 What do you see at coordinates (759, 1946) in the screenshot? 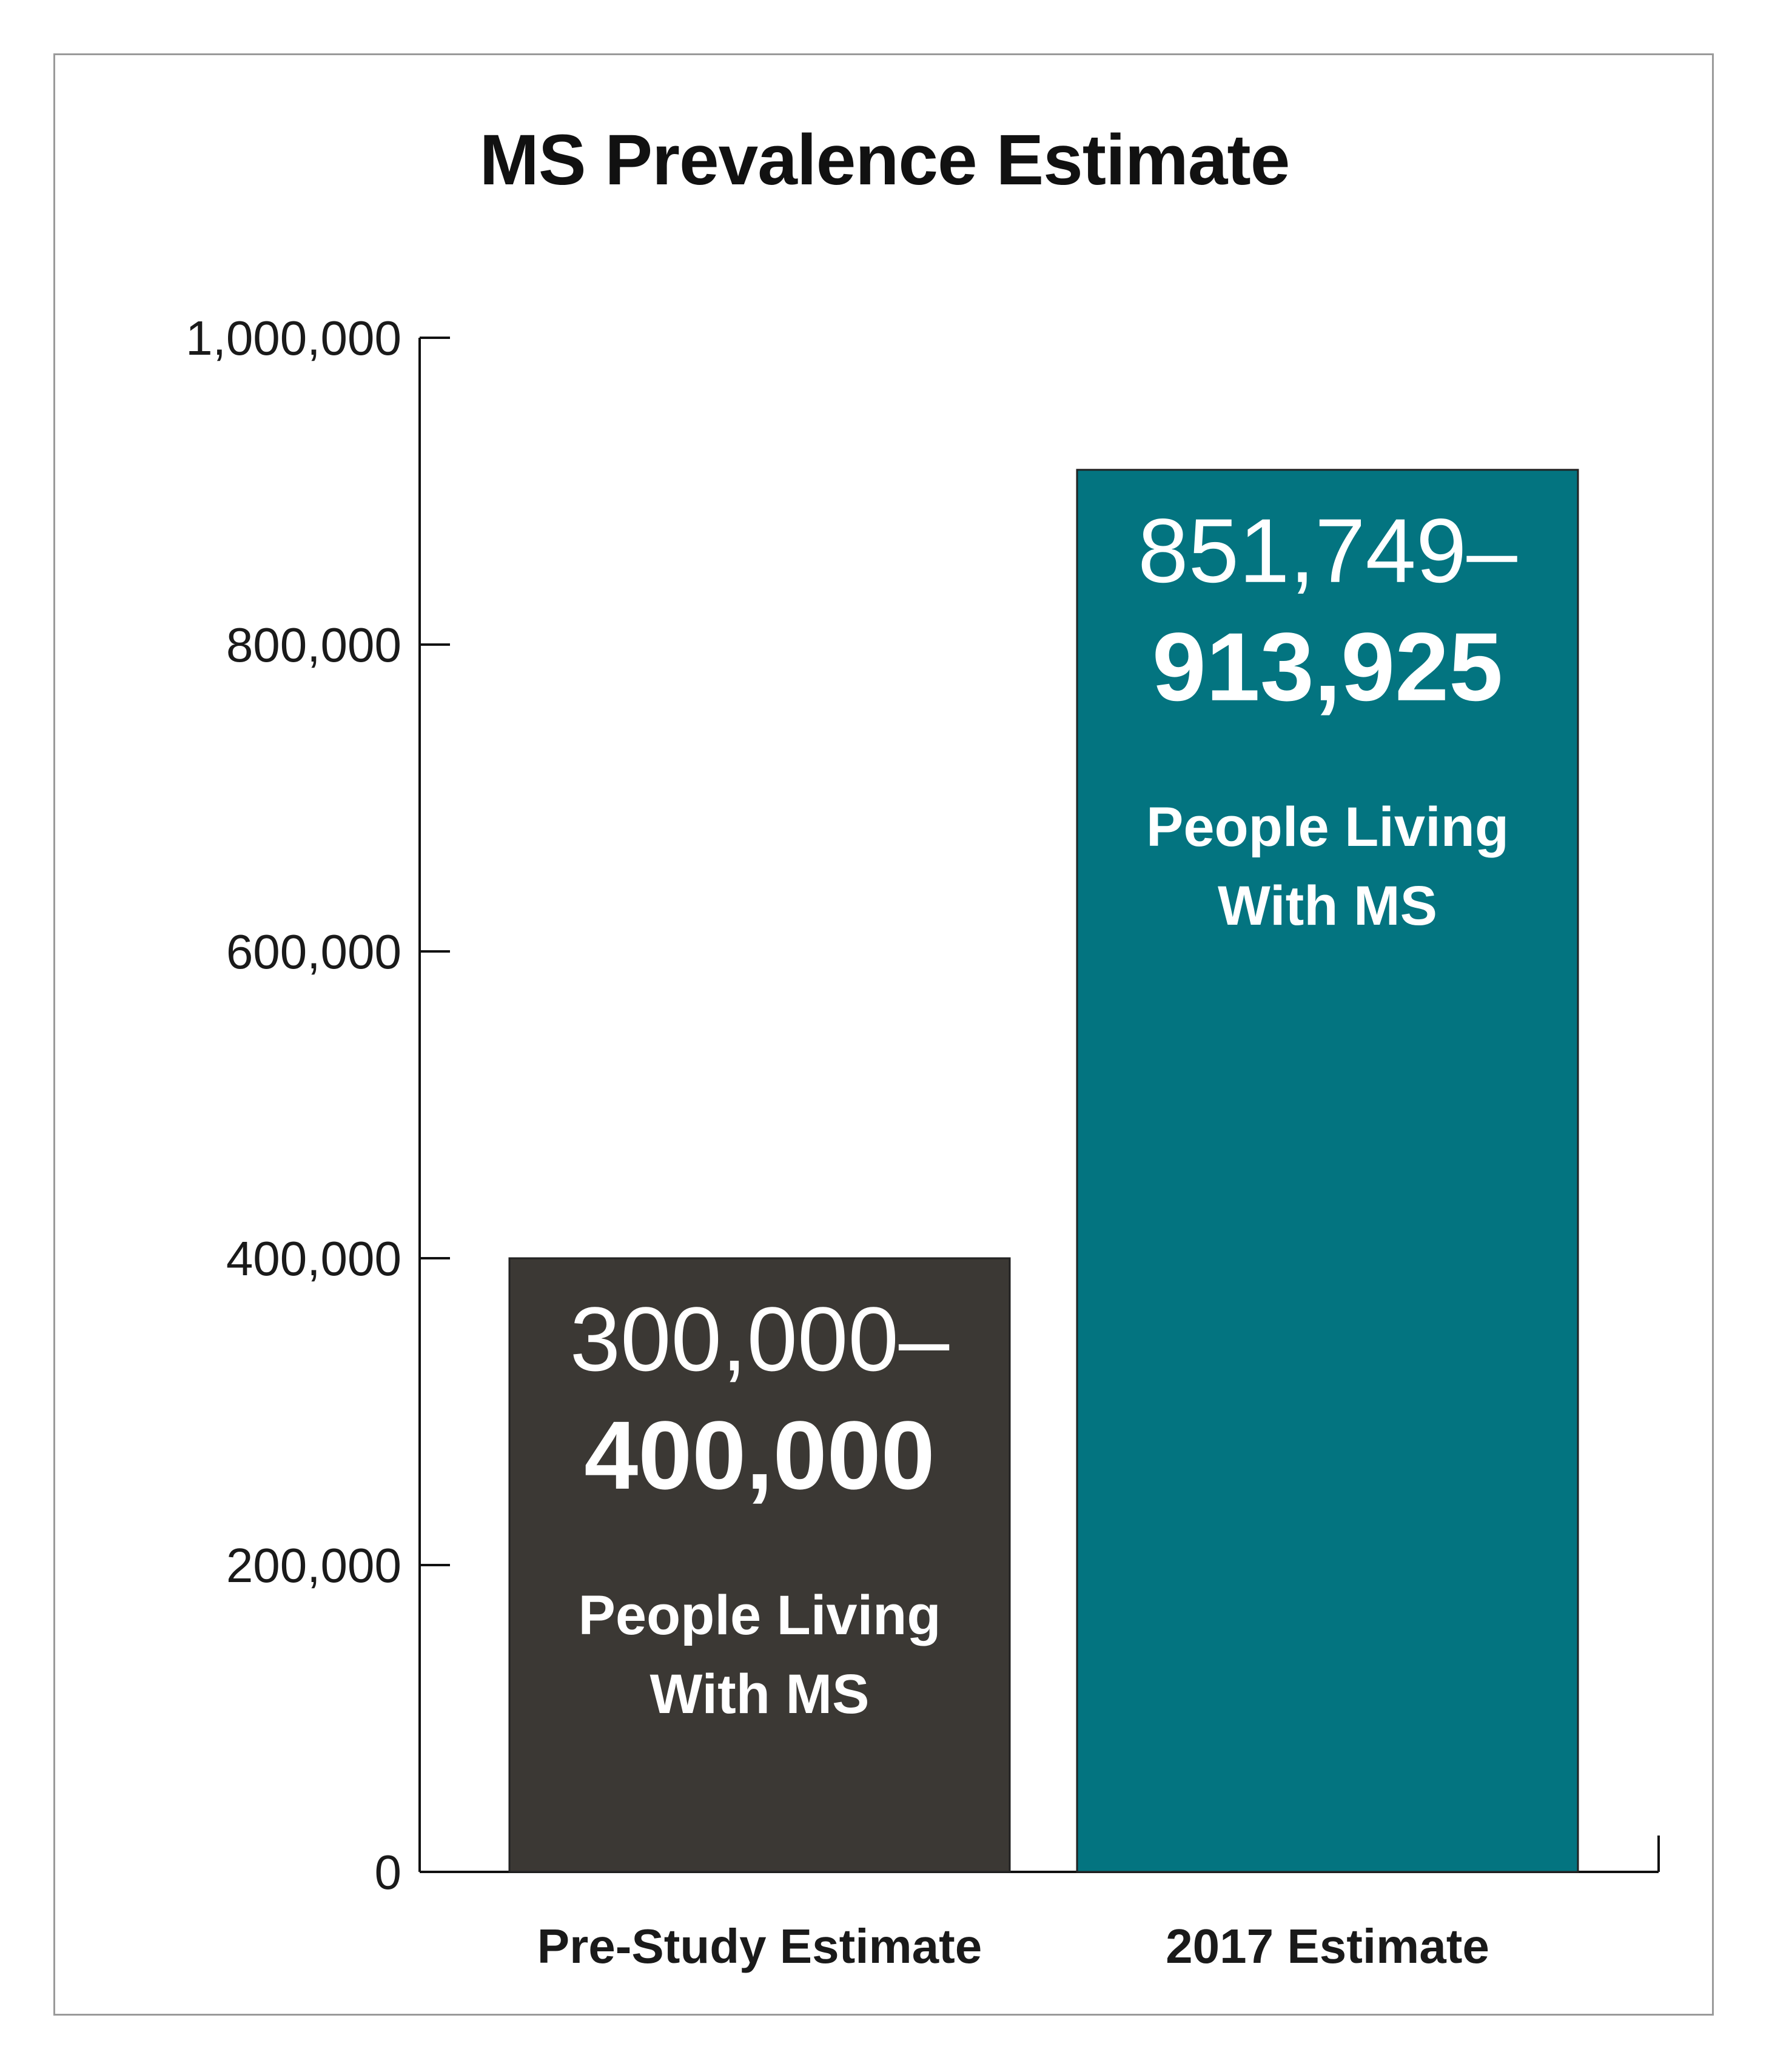
I see `category-label: Pre-Study Estimate` at bounding box center [759, 1946].